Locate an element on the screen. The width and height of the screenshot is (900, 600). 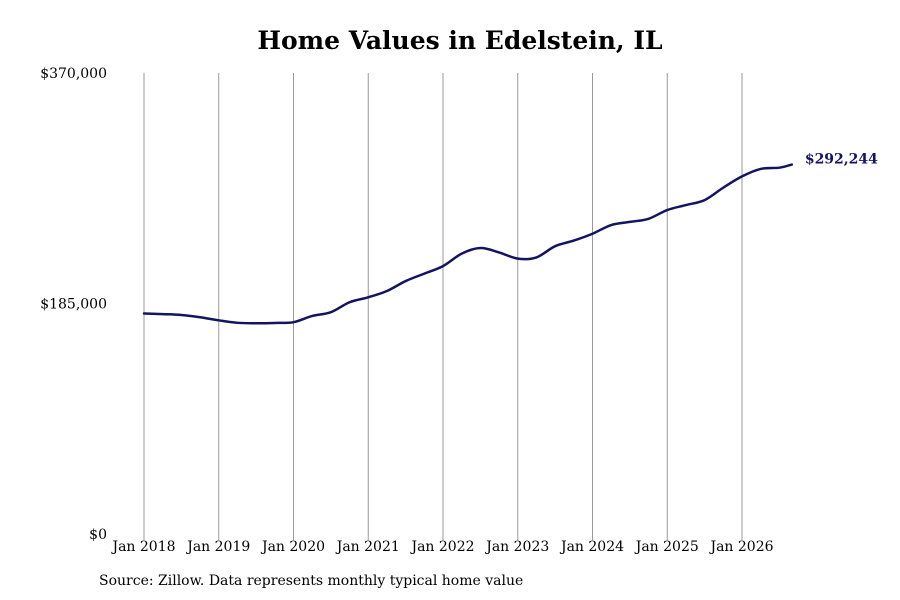
y-axis: $0 $185,000 $370,000 is located at coordinates (73, 304).